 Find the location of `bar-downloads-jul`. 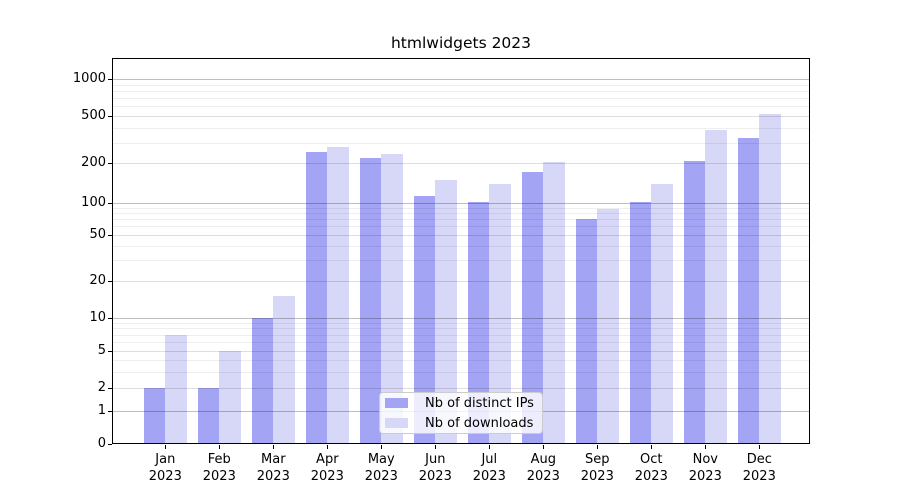

bar-downloads-jul is located at coordinates (500, 313).